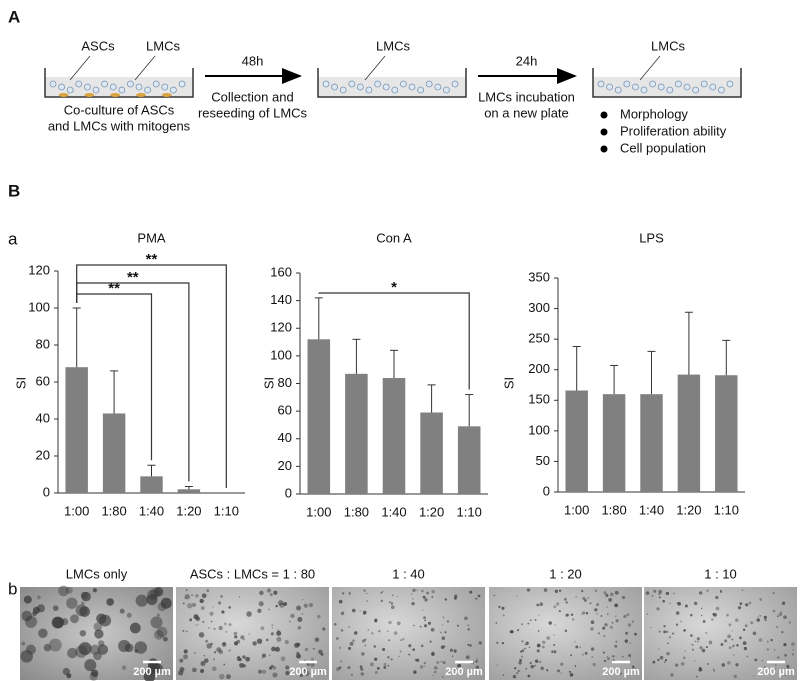 Image resolution: width=800 pixels, height=681 pixels. Describe the element at coordinates (539, 276) in the screenshot. I see `y-tick-label: 350` at that location.